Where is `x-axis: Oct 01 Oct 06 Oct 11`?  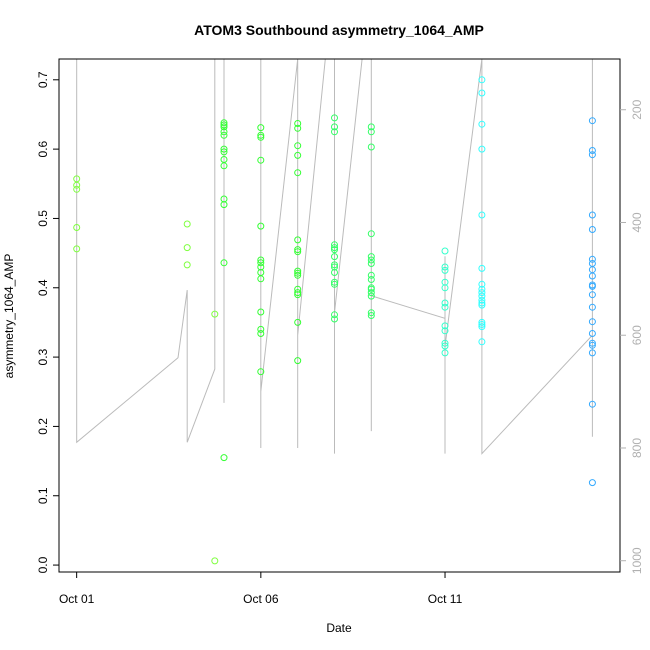
x-axis: Oct 01 Oct 06 Oct 11 is located at coordinates (261, 589).